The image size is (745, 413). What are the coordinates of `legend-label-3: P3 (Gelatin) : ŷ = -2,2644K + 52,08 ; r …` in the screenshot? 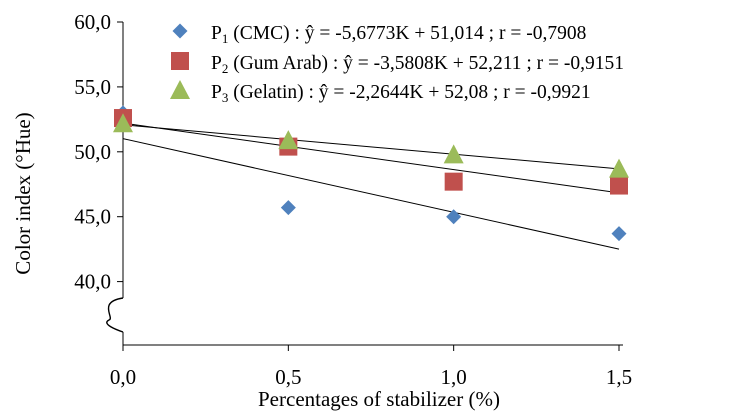 It's located at (401, 93).